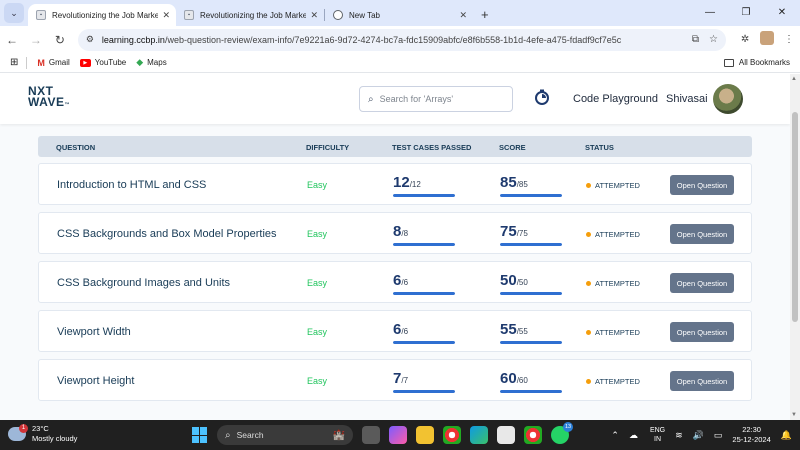 The height and width of the screenshot is (450, 800). I want to click on test-cases-total: /6, so click(405, 331).